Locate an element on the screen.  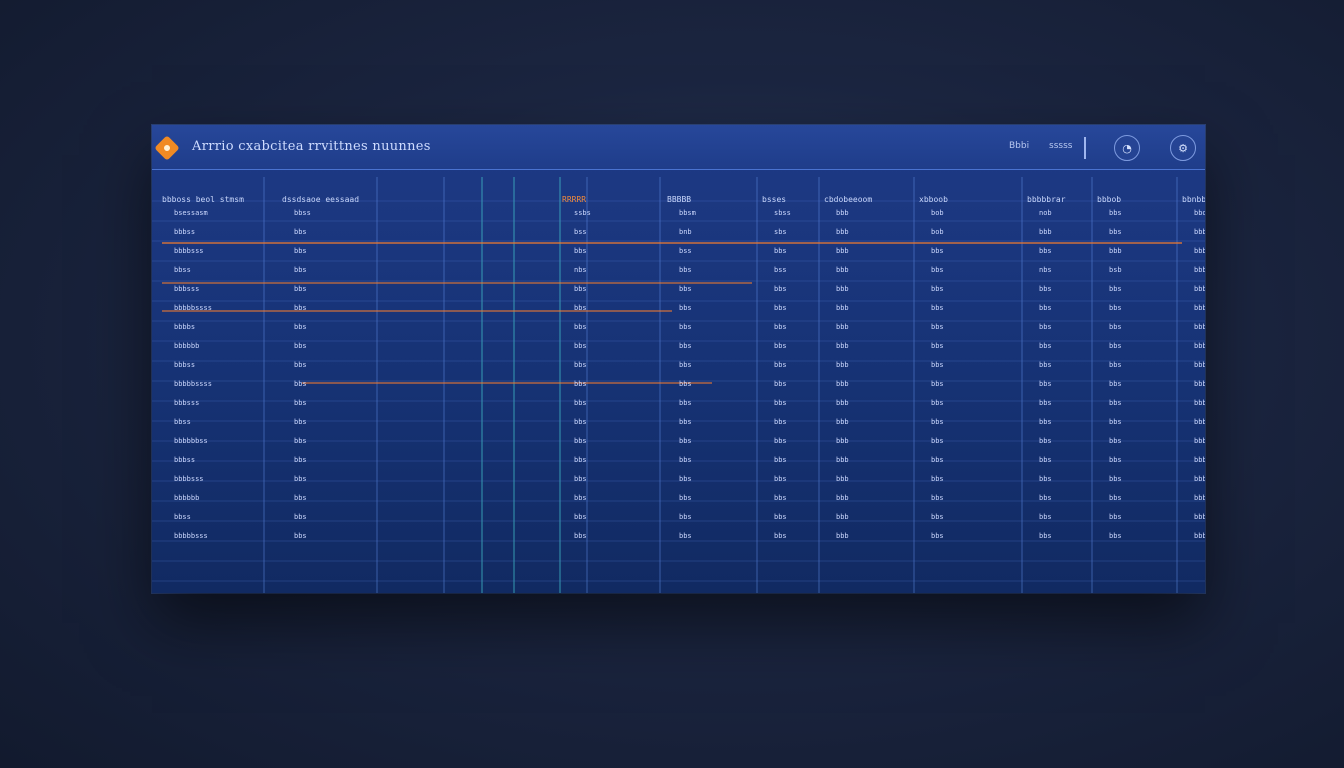
table-cell: sbss is located at coordinates (782, 213).